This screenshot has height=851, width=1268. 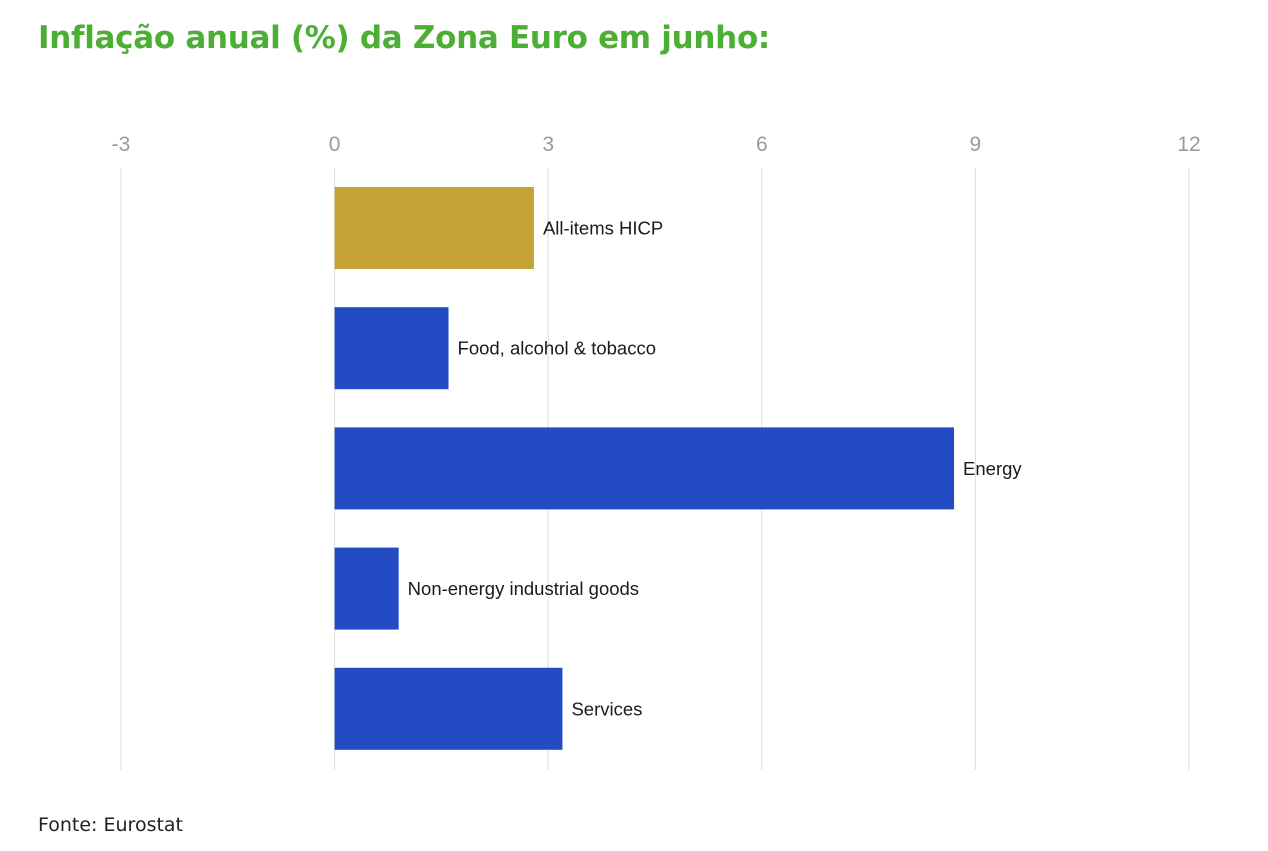 What do you see at coordinates (548, 144) in the screenshot?
I see `x-tick-label: 3` at bounding box center [548, 144].